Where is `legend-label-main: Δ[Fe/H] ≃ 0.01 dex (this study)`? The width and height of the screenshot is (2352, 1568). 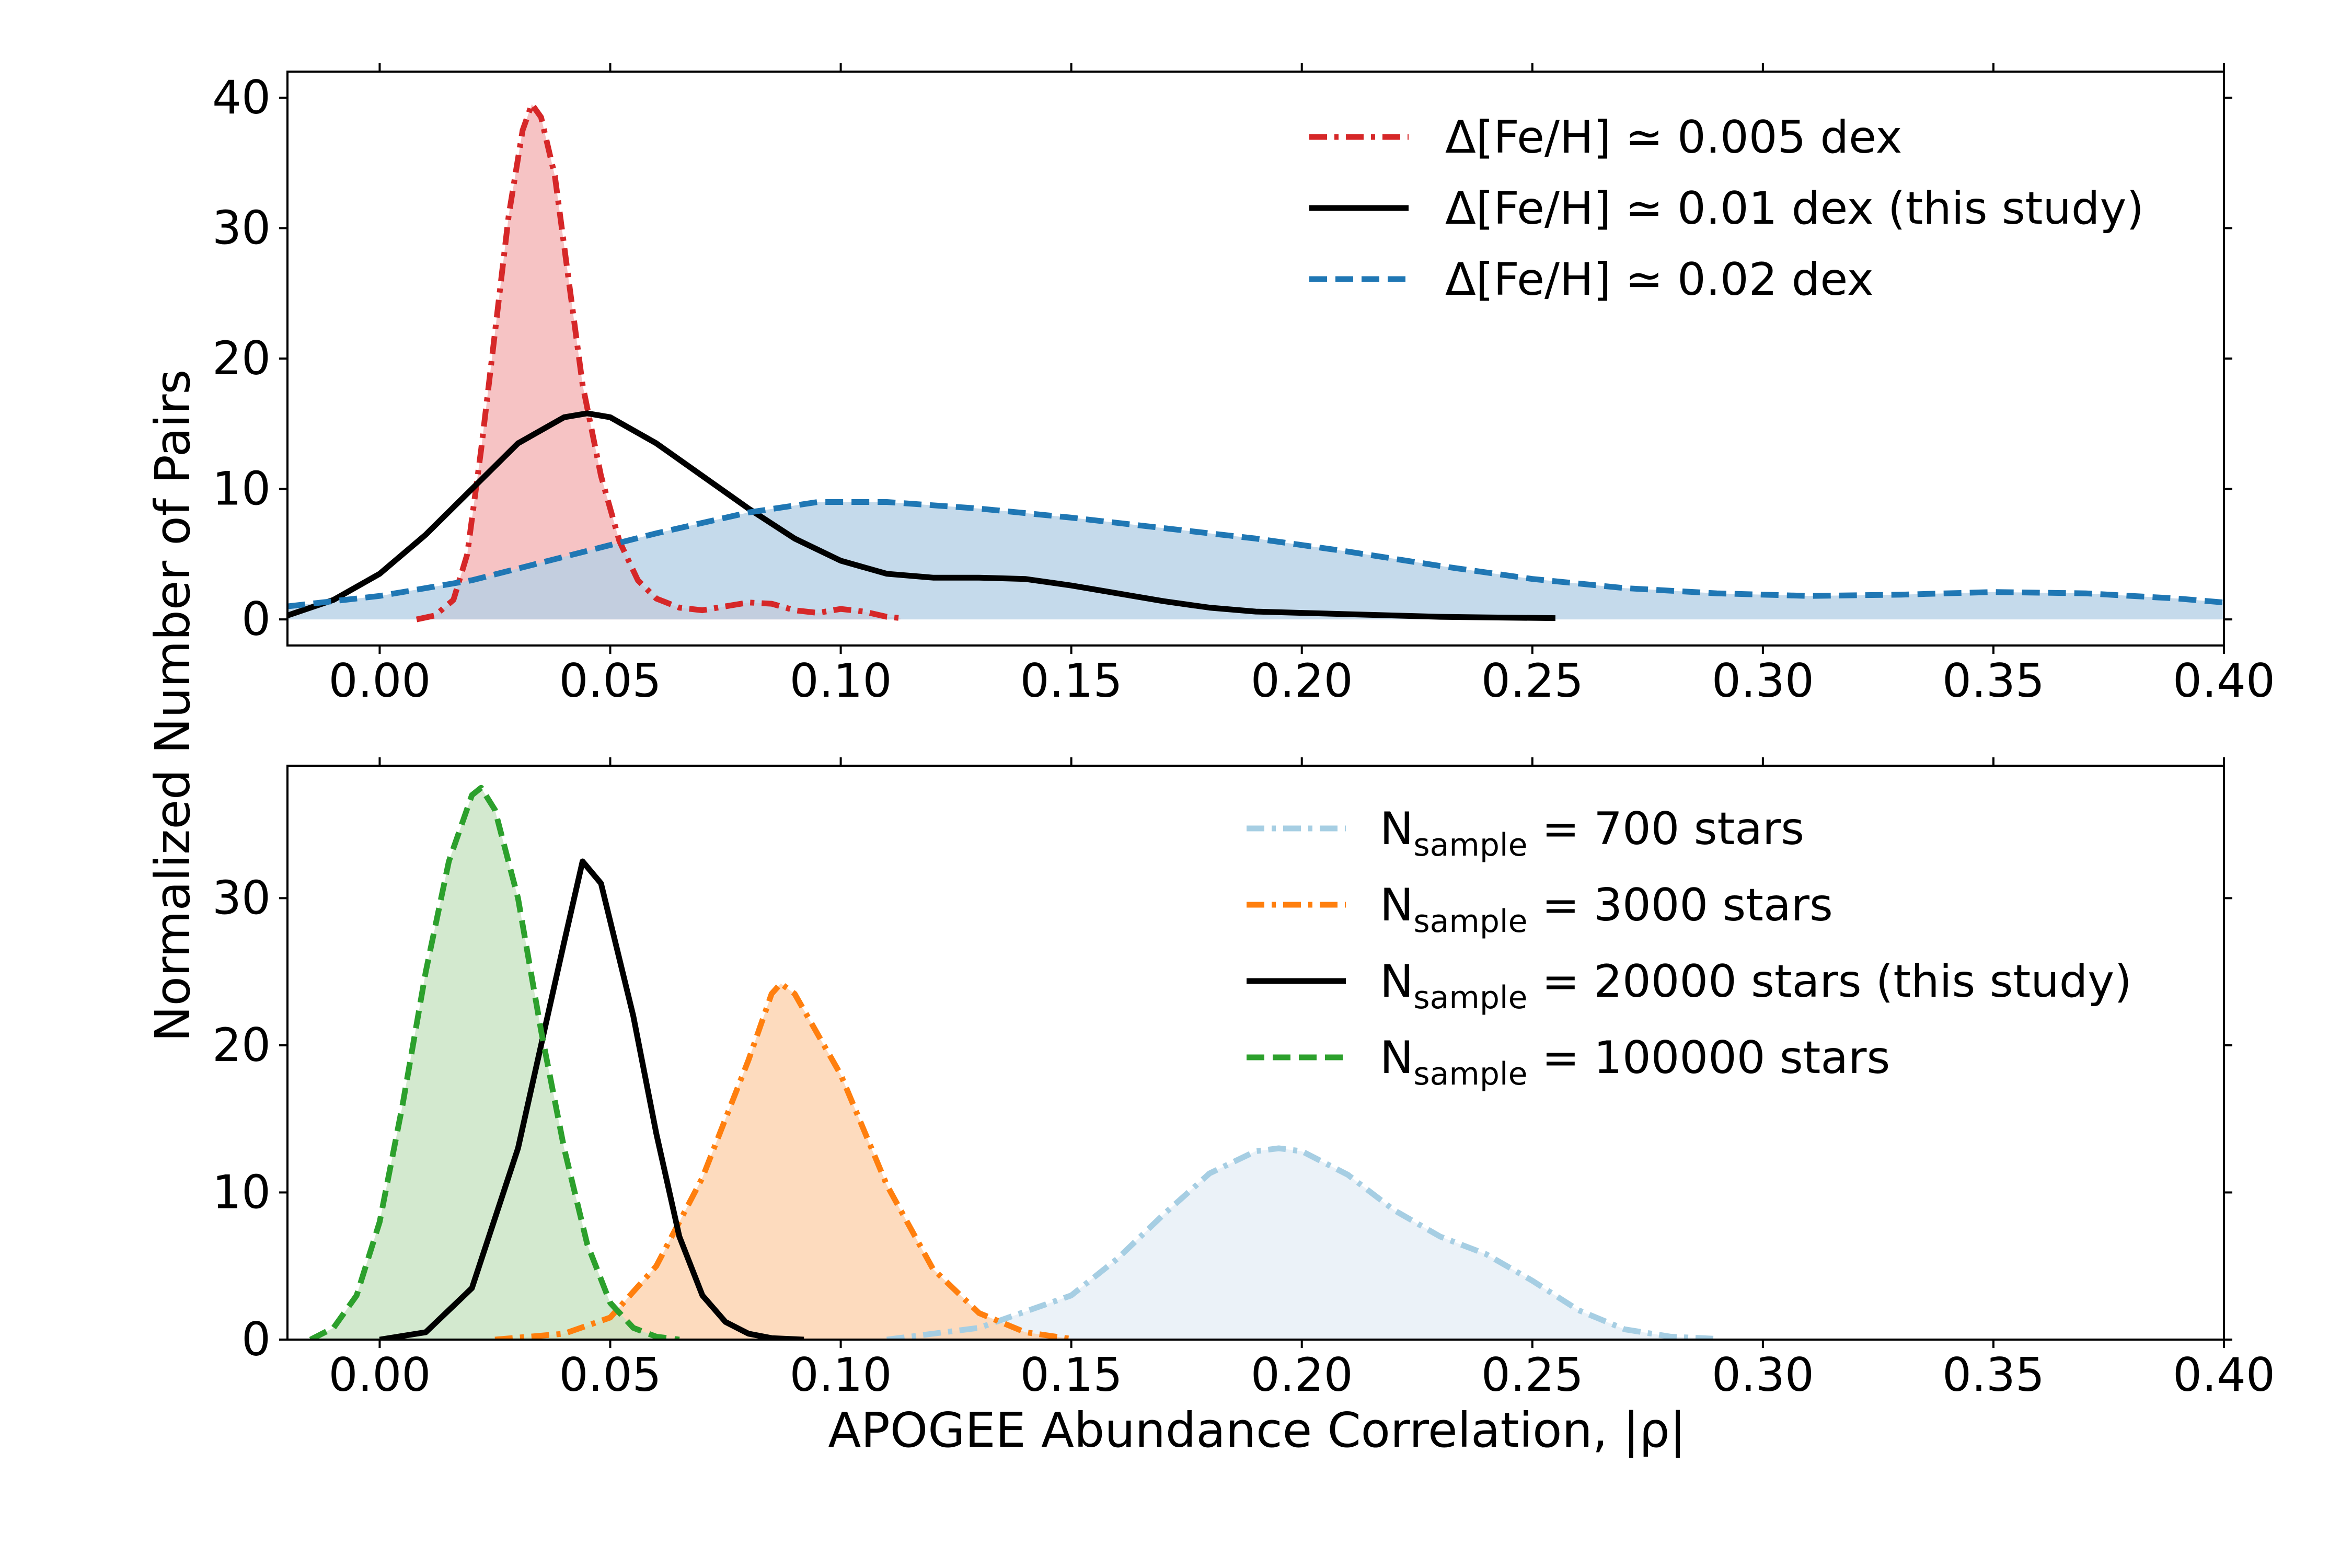
legend-label-main: Δ[Fe/H] ≃ 0.01 dex (this study) is located at coordinates (1794, 208).